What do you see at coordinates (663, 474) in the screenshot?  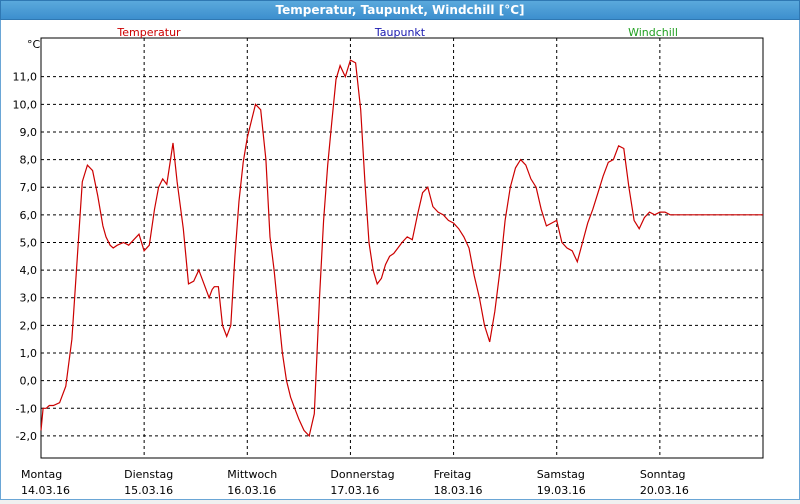 I see `x-tick-day: Sonntag` at bounding box center [663, 474].